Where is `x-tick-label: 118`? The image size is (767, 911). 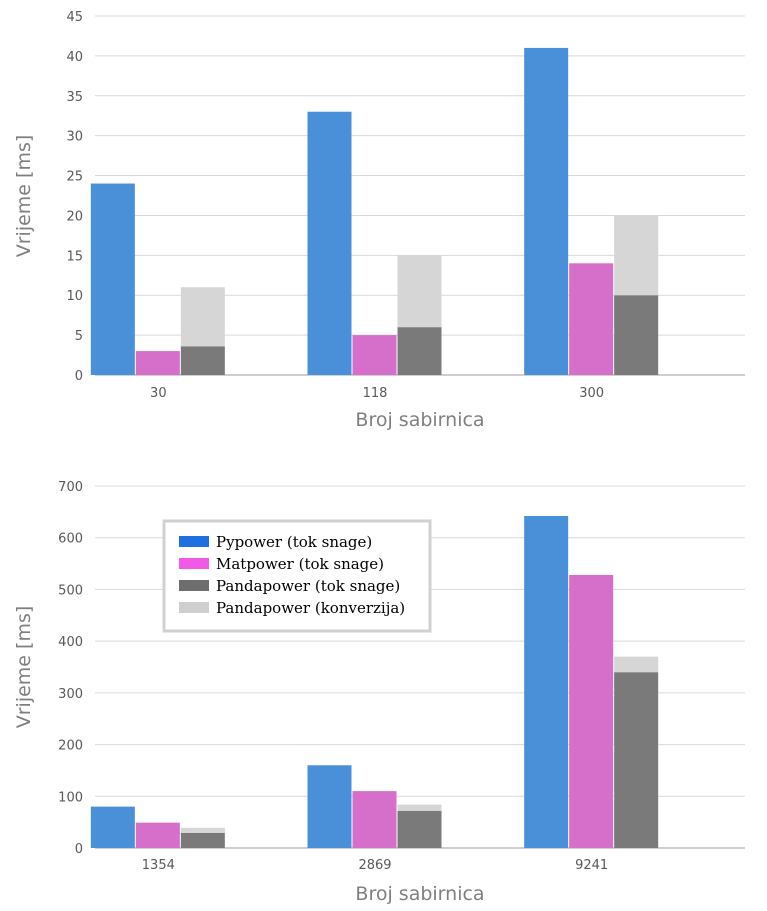 x-tick-label: 118 is located at coordinates (375, 393).